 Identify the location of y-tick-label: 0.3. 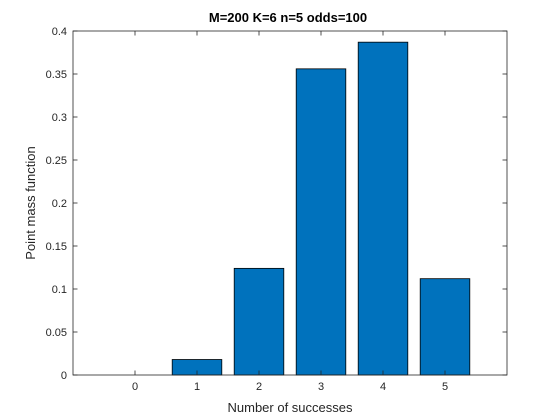
(59, 118).